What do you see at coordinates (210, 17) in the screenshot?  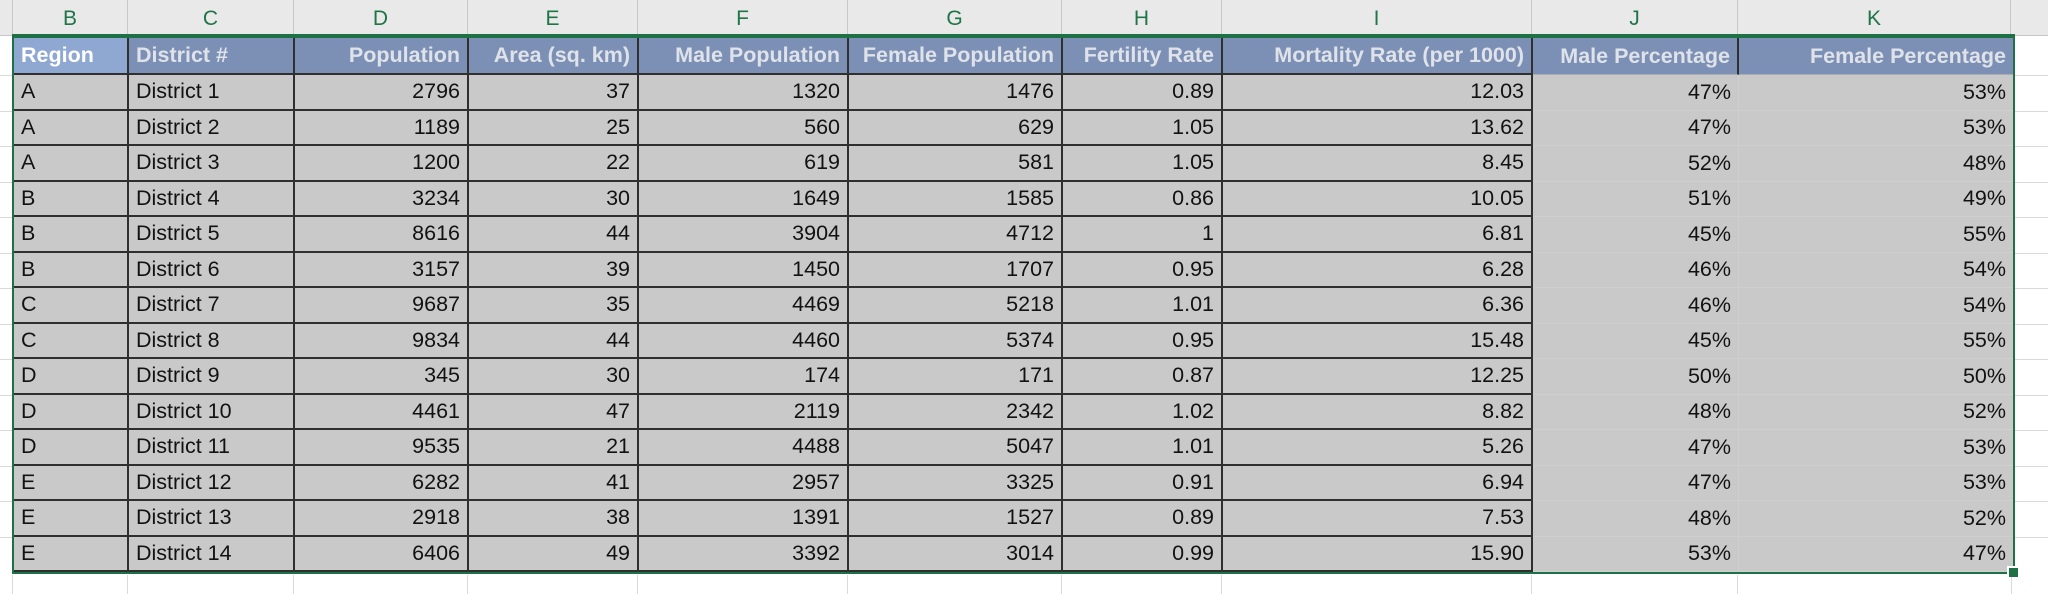 I see `column-letter: C` at bounding box center [210, 17].